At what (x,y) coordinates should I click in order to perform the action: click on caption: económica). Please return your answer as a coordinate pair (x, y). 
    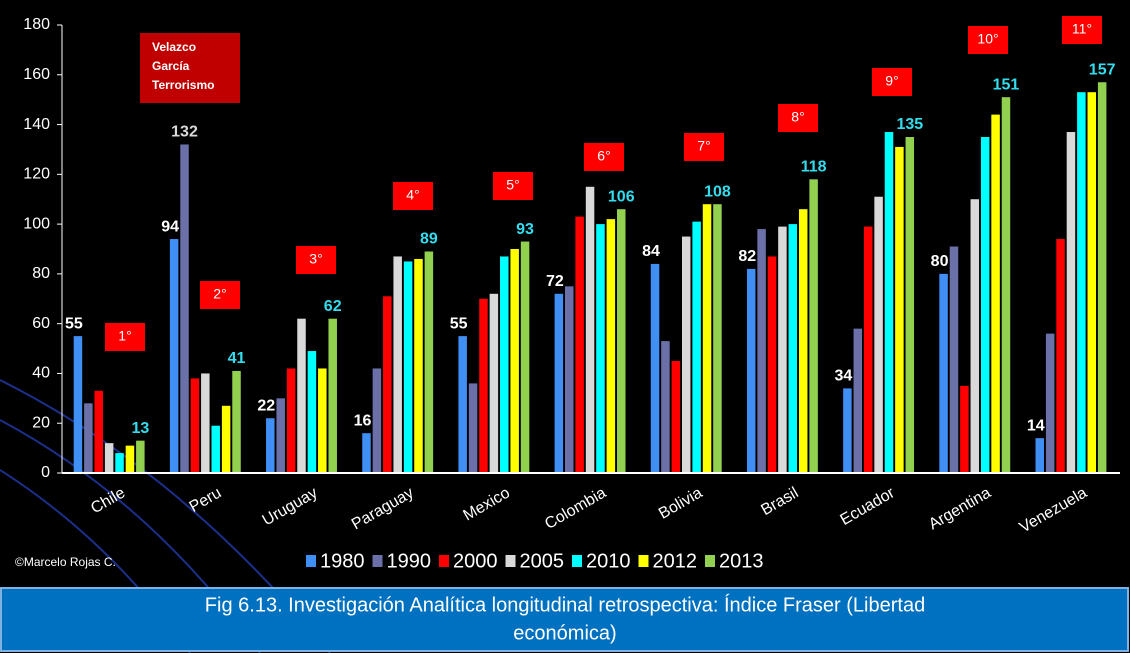
    Looking at the image, I should click on (564, 633).